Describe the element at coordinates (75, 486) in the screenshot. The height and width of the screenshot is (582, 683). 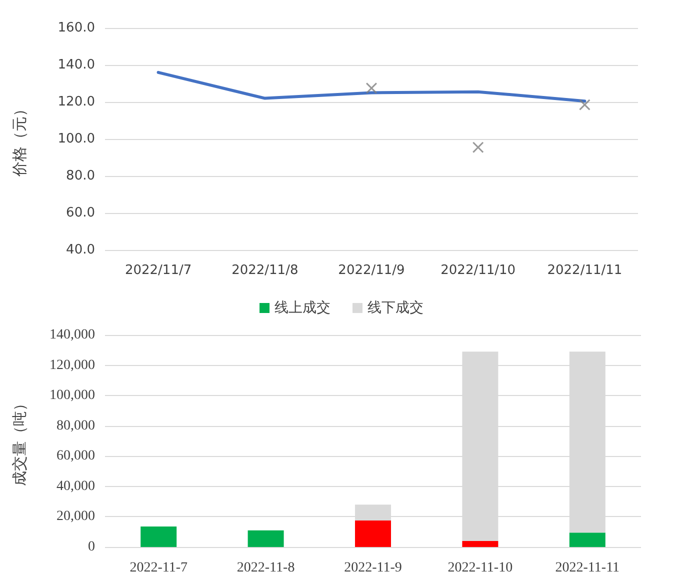
I see `y-tick-label: 40,000` at that location.